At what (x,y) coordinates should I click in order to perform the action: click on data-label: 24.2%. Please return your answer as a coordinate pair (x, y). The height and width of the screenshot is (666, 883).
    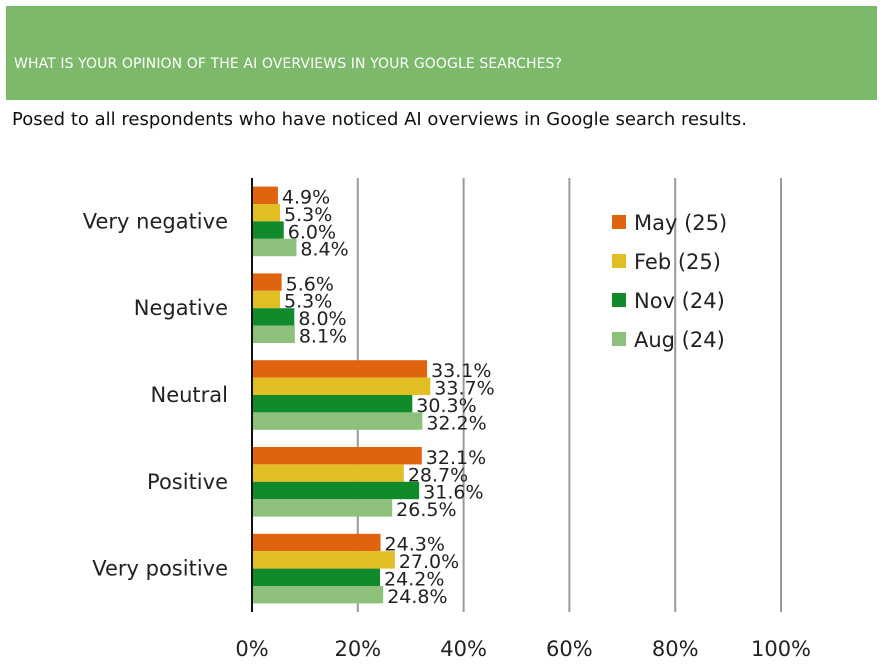
    Looking at the image, I should click on (414, 580).